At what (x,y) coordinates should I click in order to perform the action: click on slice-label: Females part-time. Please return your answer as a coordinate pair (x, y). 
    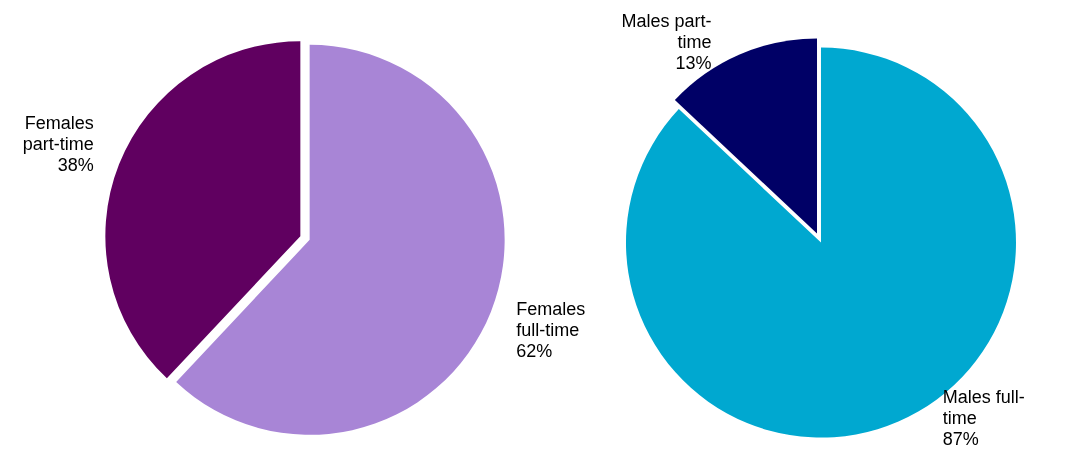
    Looking at the image, I should click on (58, 133).